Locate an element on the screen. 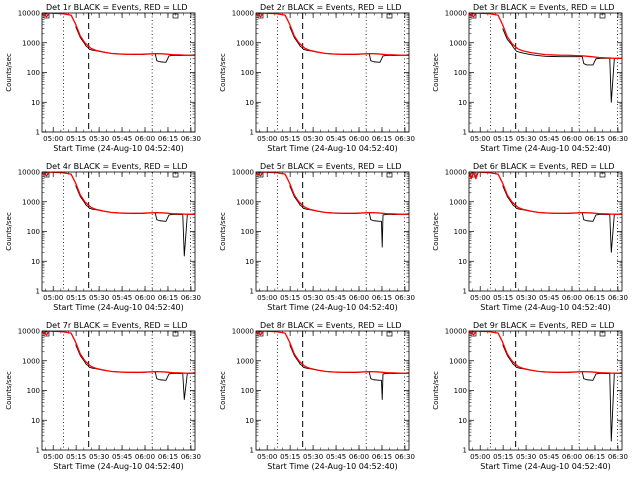  panel-title: Det 3r BLACK = Events, RED = LLD is located at coordinates (544, 7).